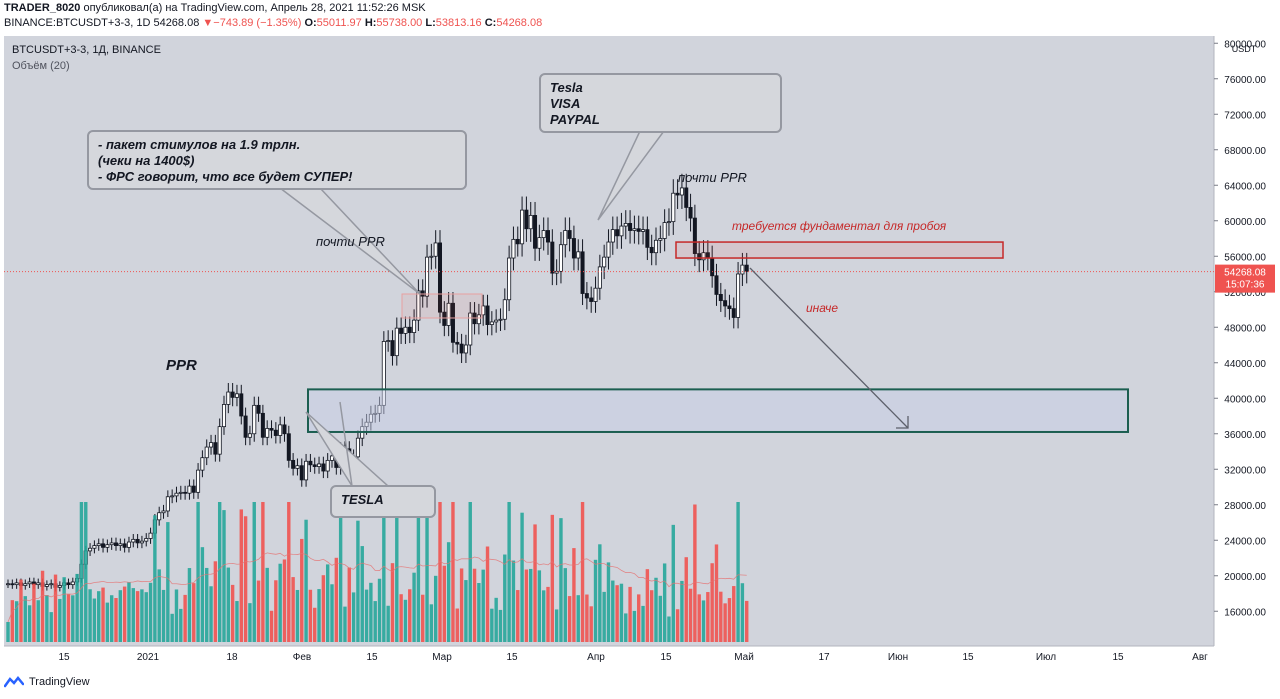 This screenshot has width=1280, height=699. I want to click on tradingview-logo: TradingView, so click(47, 682).